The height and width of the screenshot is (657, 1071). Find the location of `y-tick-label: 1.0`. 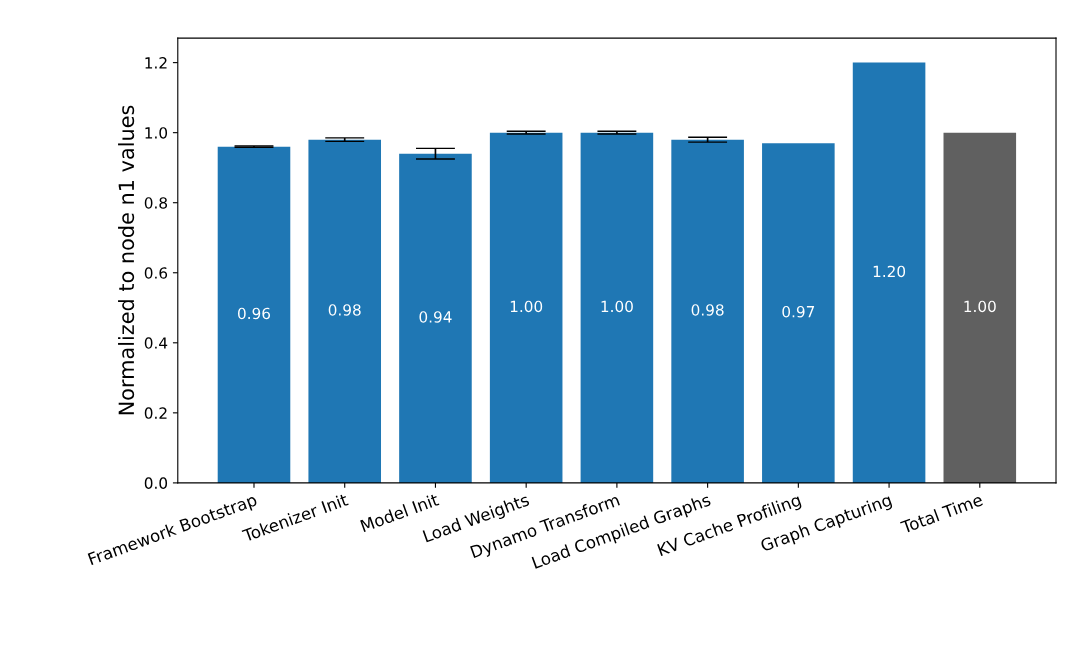

y-tick-label: 1.0 is located at coordinates (156, 133).